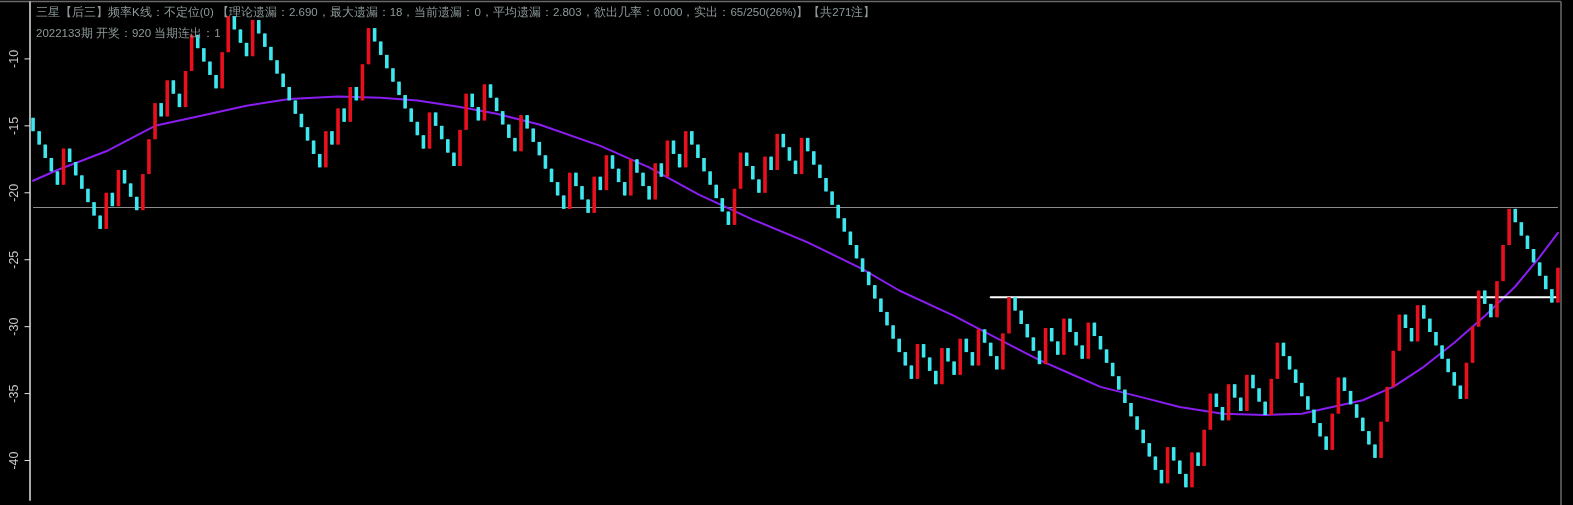 The image size is (1573, 505). Describe the element at coordinates (456, 11) in the screenshot. I see `text: 三星【后三】频率K线：不定位(0) 【理论遗漏：2.690，最大遗漏：18，当前遗漏：0，平均遗漏：2.803，欲出几率：0.000，实出：65/250(26%)】【共271注】` at that location.